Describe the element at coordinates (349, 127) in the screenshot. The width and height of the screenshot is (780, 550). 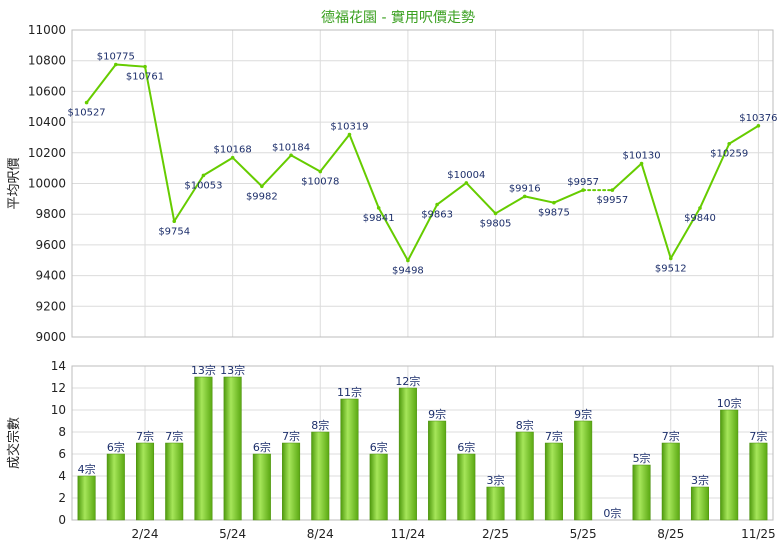
I see `data-label: $10319` at that location.